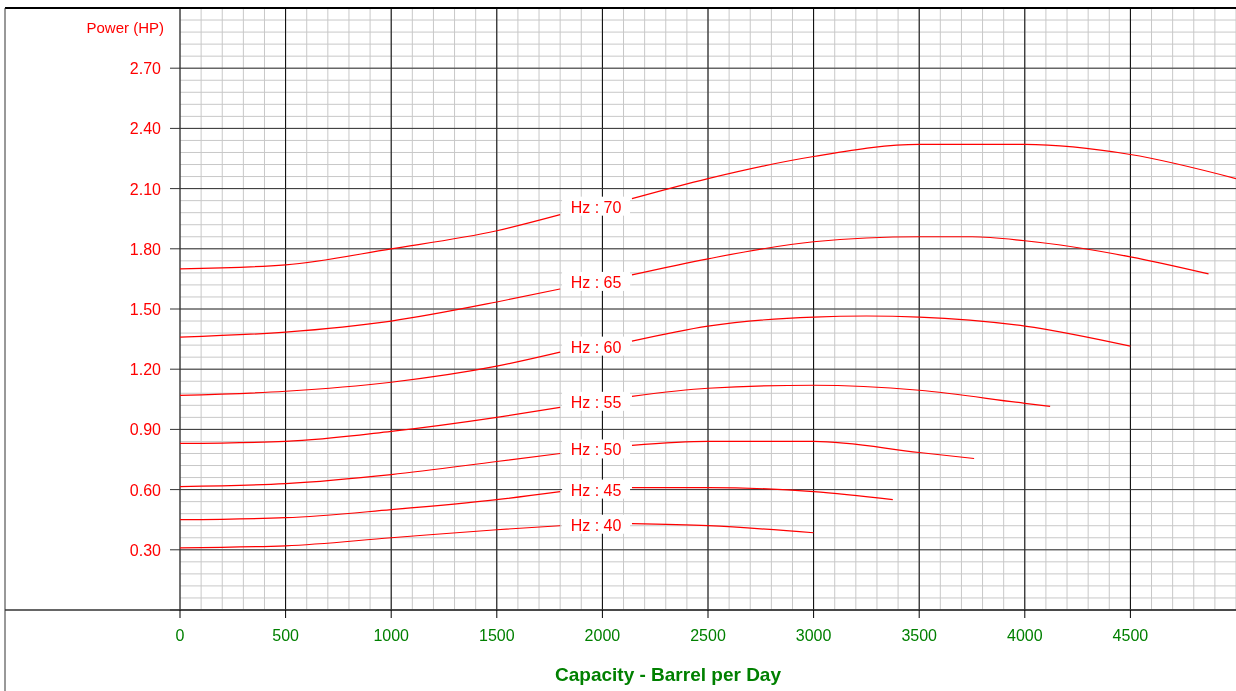  What do you see at coordinates (708, 635) in the screenshot?
I see `x-tick-label: 2500` at bounding box center [708, 635].